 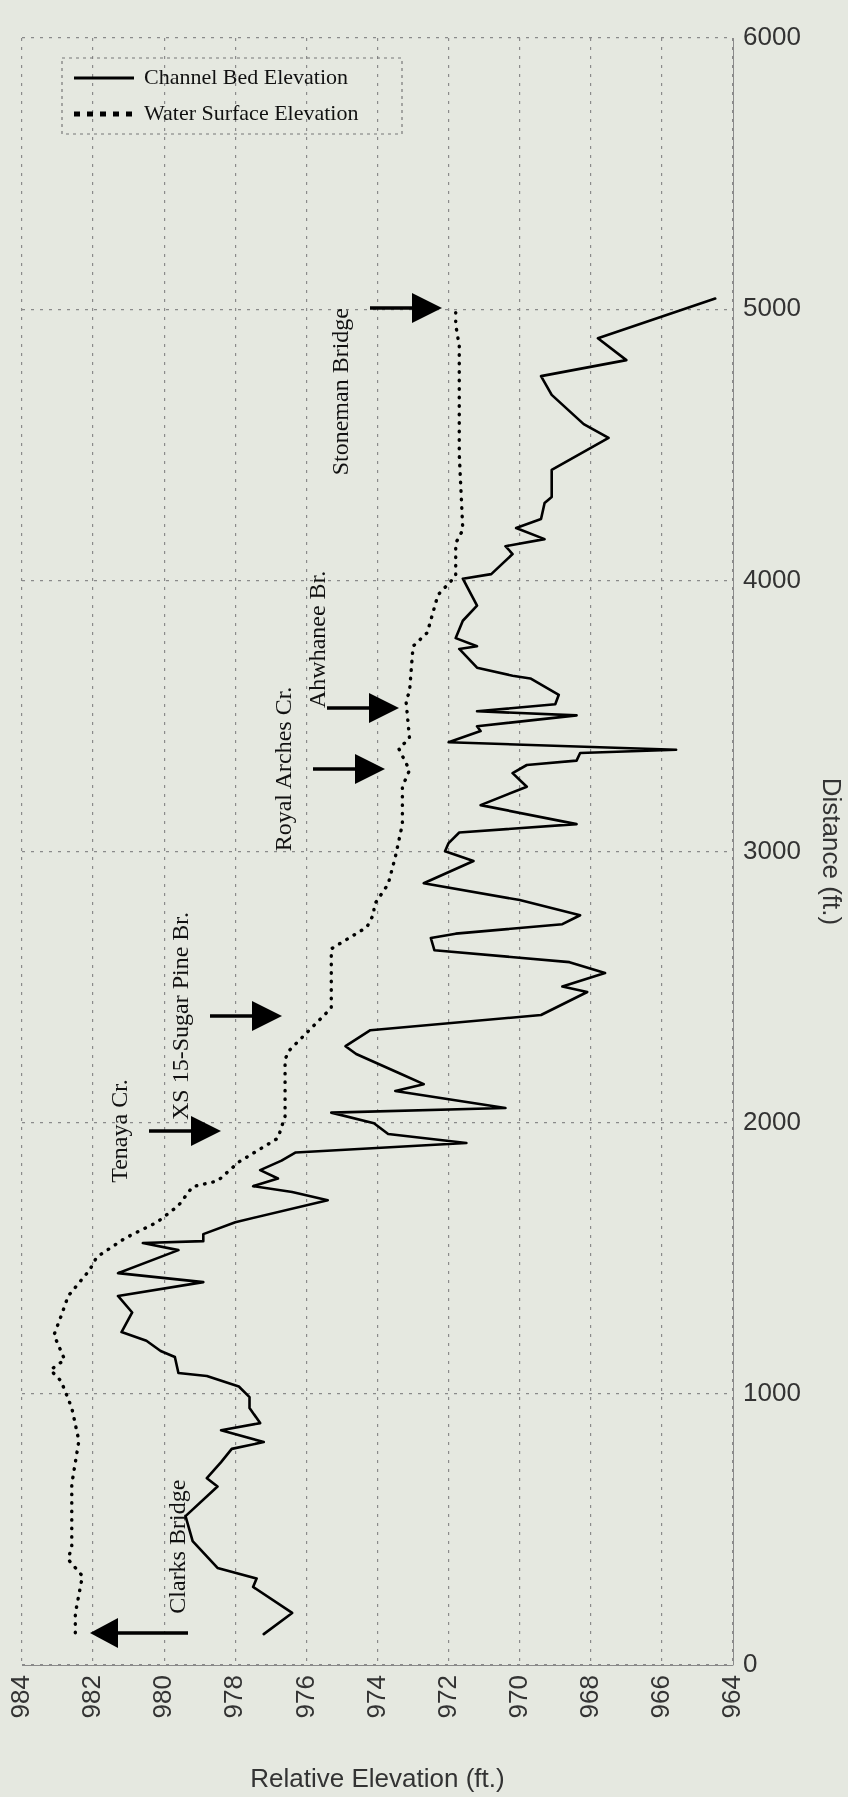 What do you see at coordinates (772, 578) in the screenshot?
I see `y-tick-label: 4000` at bounding box center [772, 578].